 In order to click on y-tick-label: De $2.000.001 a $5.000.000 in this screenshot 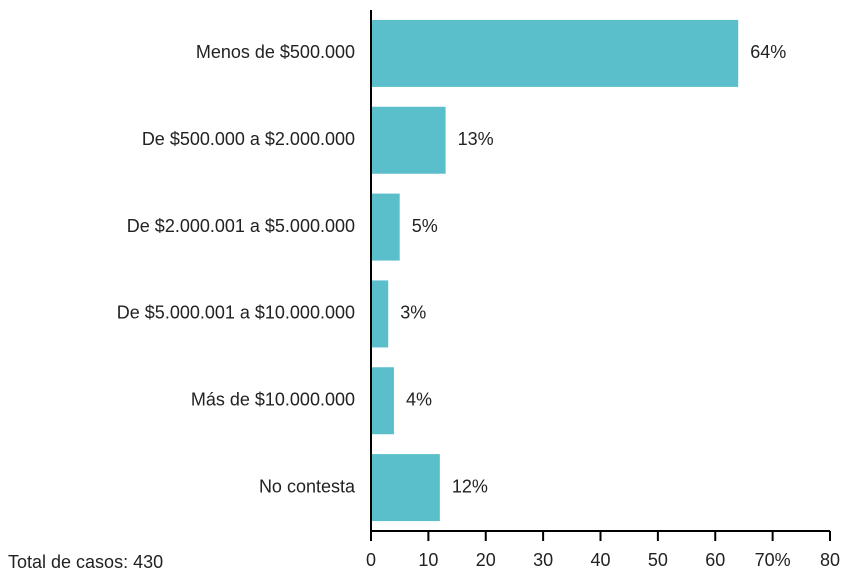, I will do `click(241, 226)`.